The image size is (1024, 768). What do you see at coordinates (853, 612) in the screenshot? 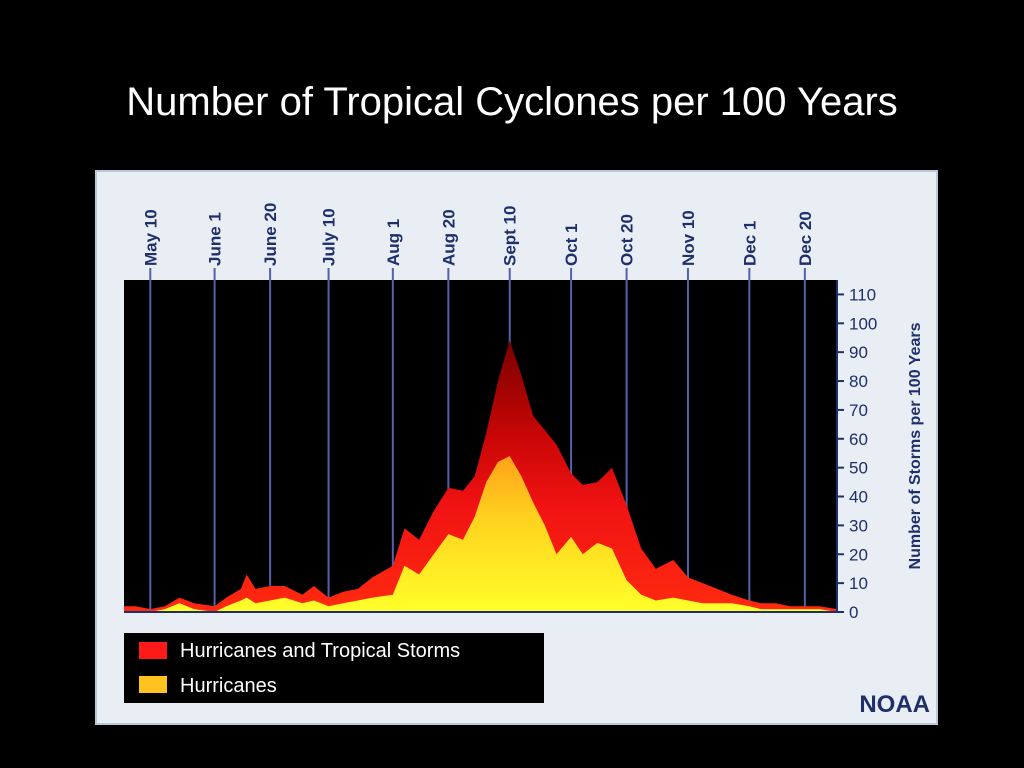
I see `y-tick-label: 0` at bounding box center [853, 612].